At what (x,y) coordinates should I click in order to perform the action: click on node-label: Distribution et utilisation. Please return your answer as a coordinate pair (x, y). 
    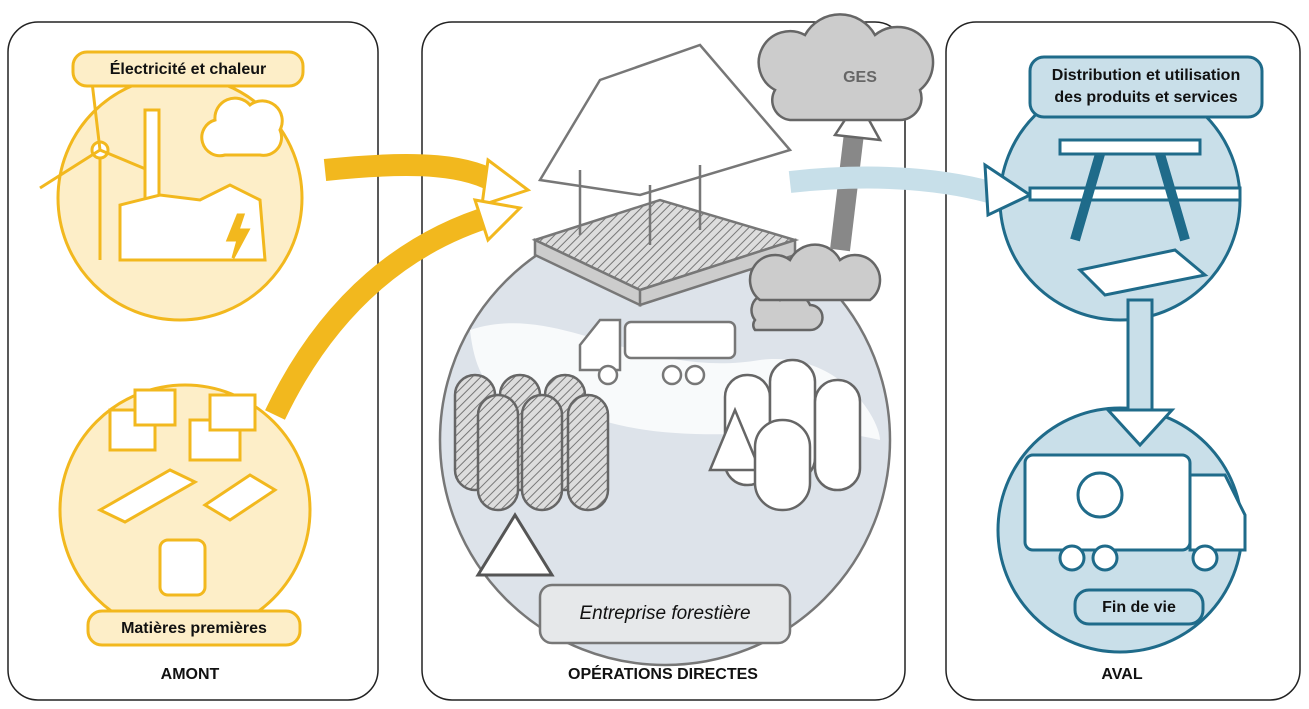
    Looking at the image, I should click on (1146, 75).